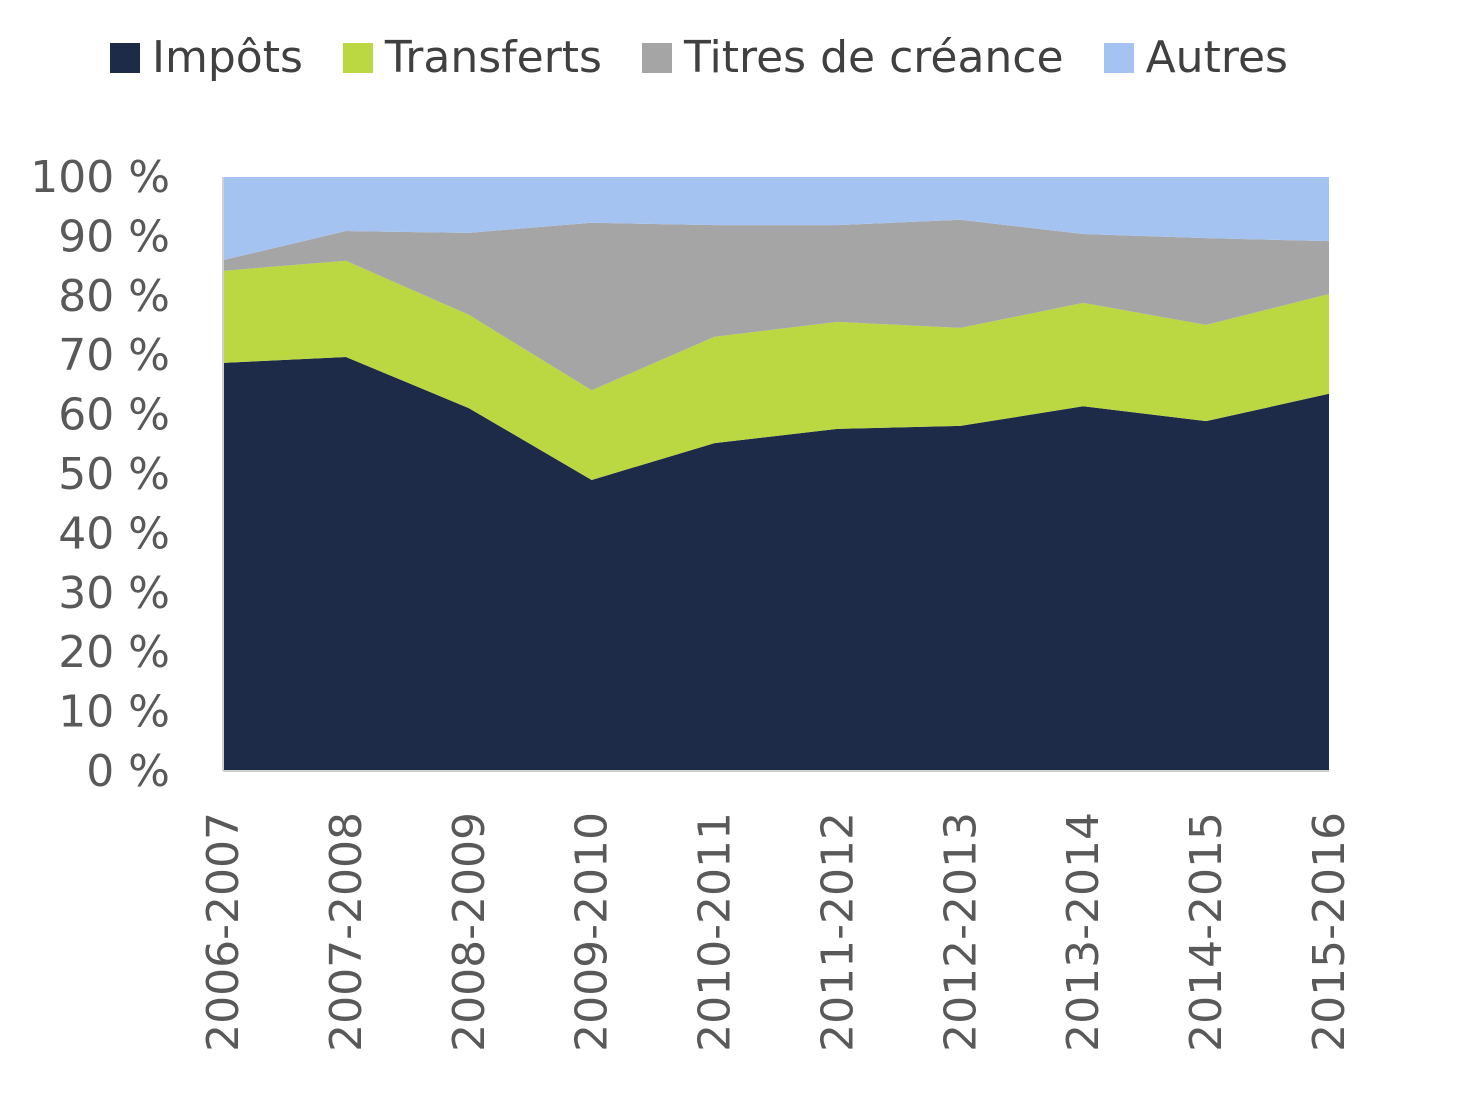 The width and height of the screenshot is (1466, 1114). Describe the element at coordinates (128, 771) in the screenshot. I see `y-tick-label: 0 %` at that location.